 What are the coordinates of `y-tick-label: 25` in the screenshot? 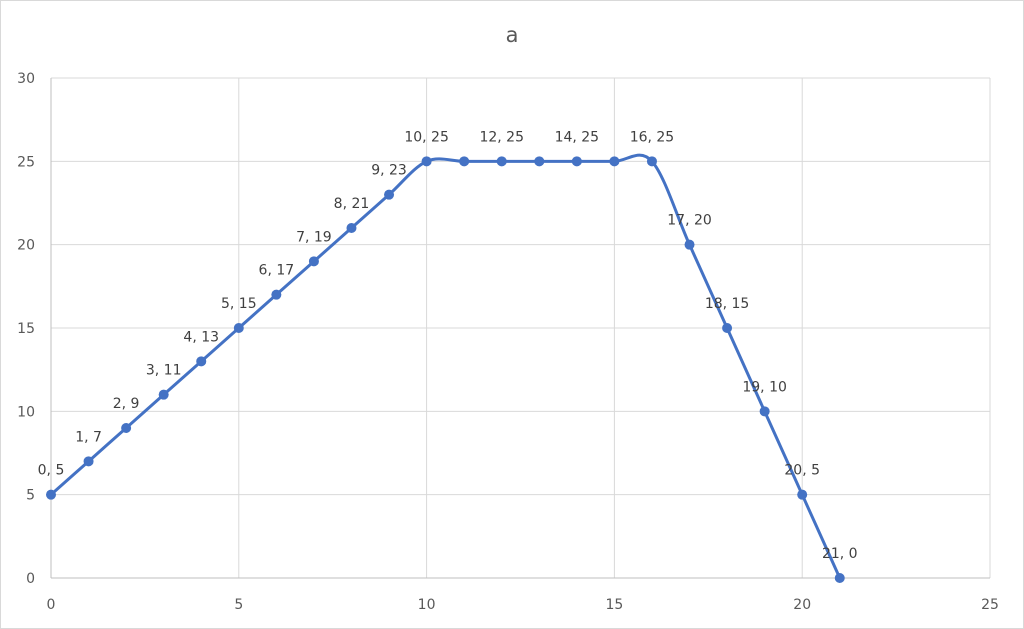 It's located at (26, 162).